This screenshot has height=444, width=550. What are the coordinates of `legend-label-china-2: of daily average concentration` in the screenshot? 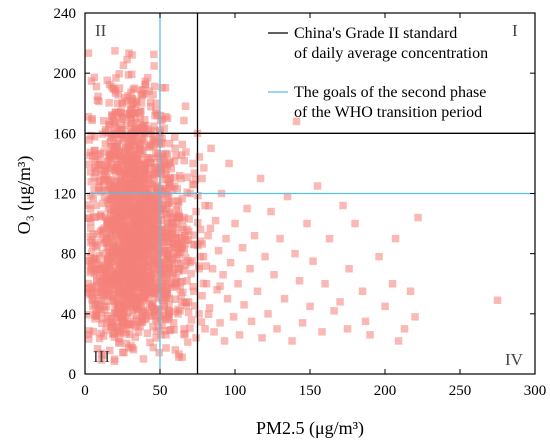 It's located at (391, 53).